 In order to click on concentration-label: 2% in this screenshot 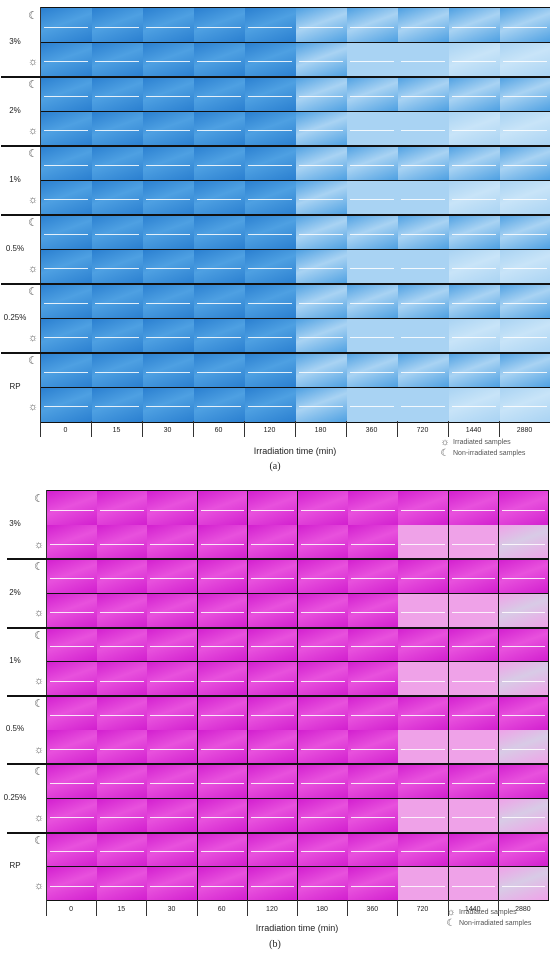, I will do `click(15, 592)`.